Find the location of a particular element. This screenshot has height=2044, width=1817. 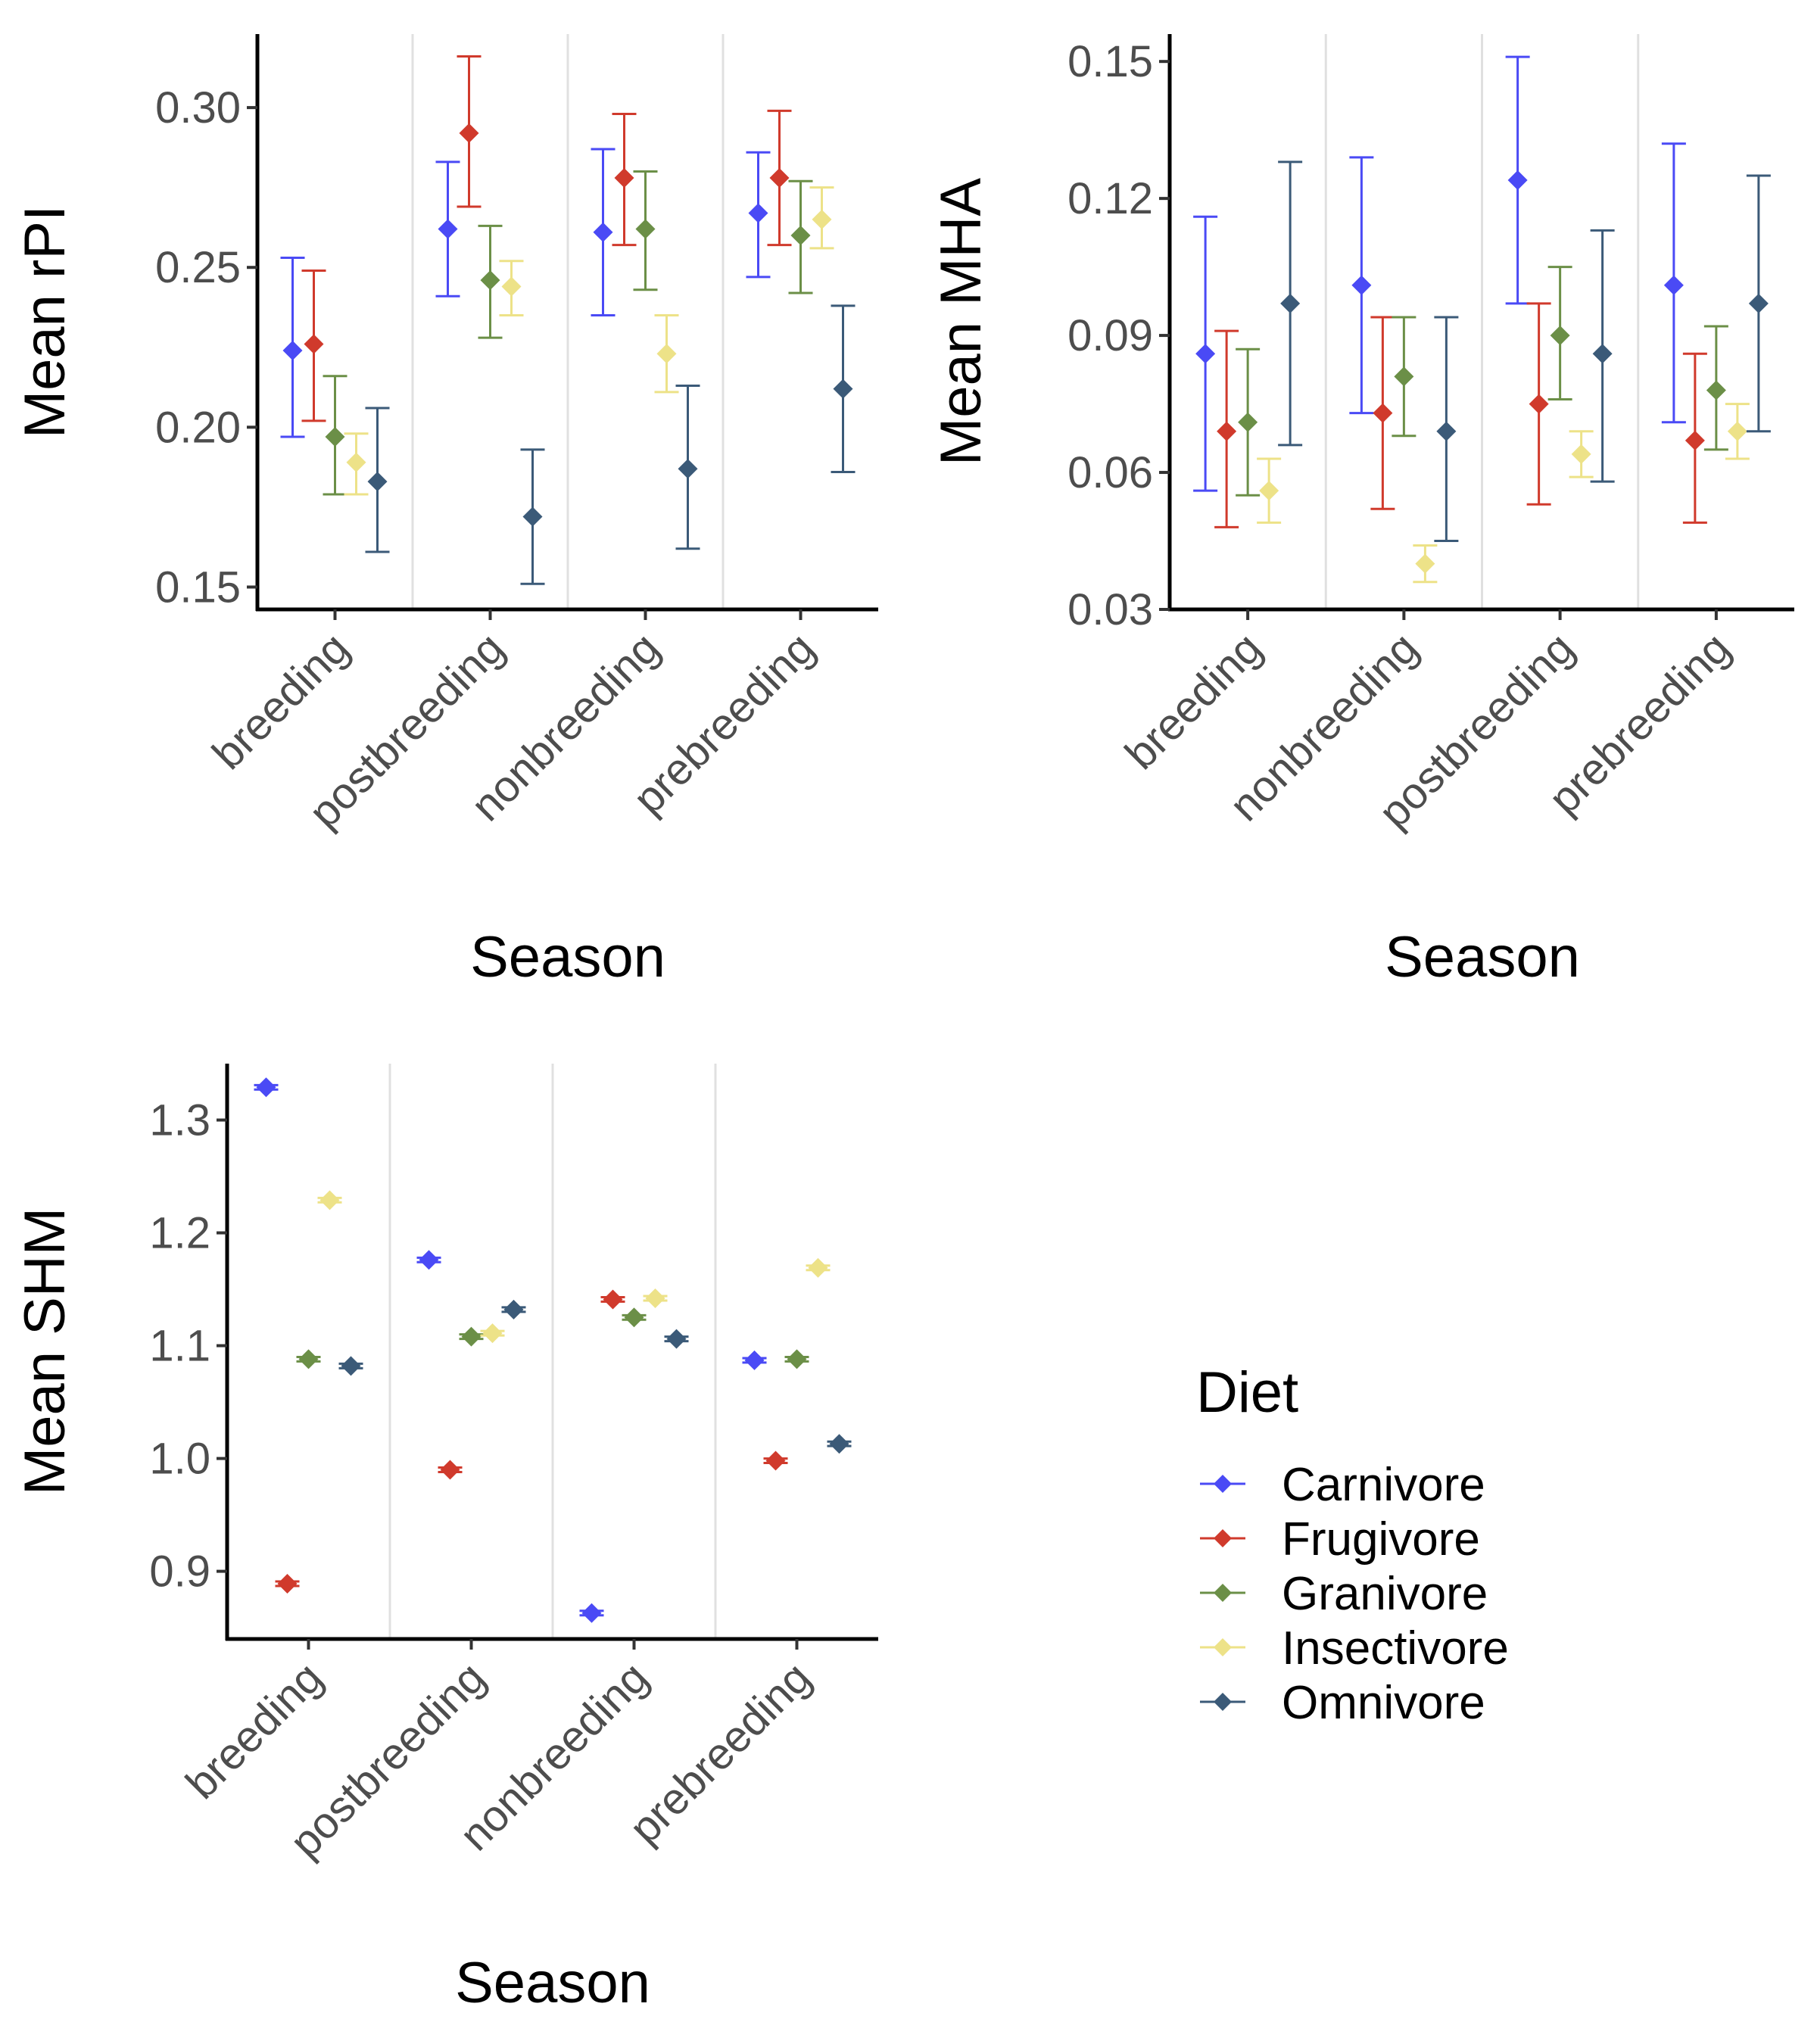

y-tick-label: 1.2 is located at coordinates (179, 1233).